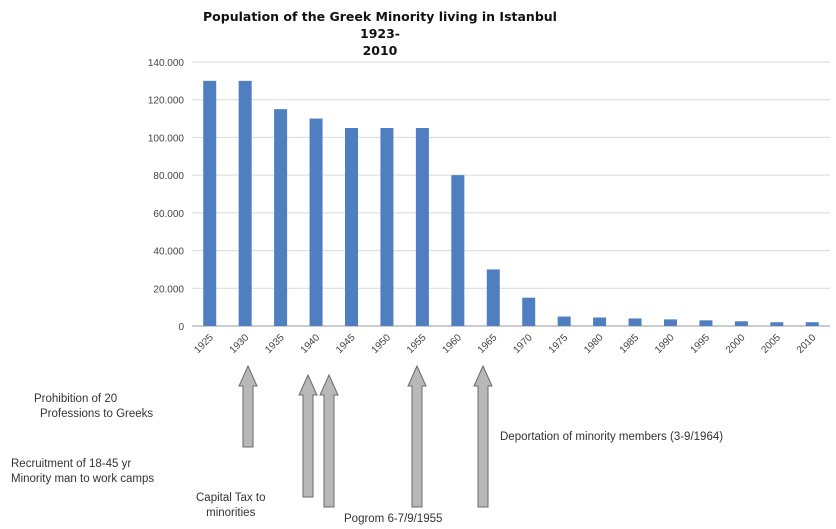 This screenshot has width=836, height=529. What do you see at coordinates (166, 63) in the screenshot?
I see `y-tick-label: 140.000` at bounding box center [166, 63].